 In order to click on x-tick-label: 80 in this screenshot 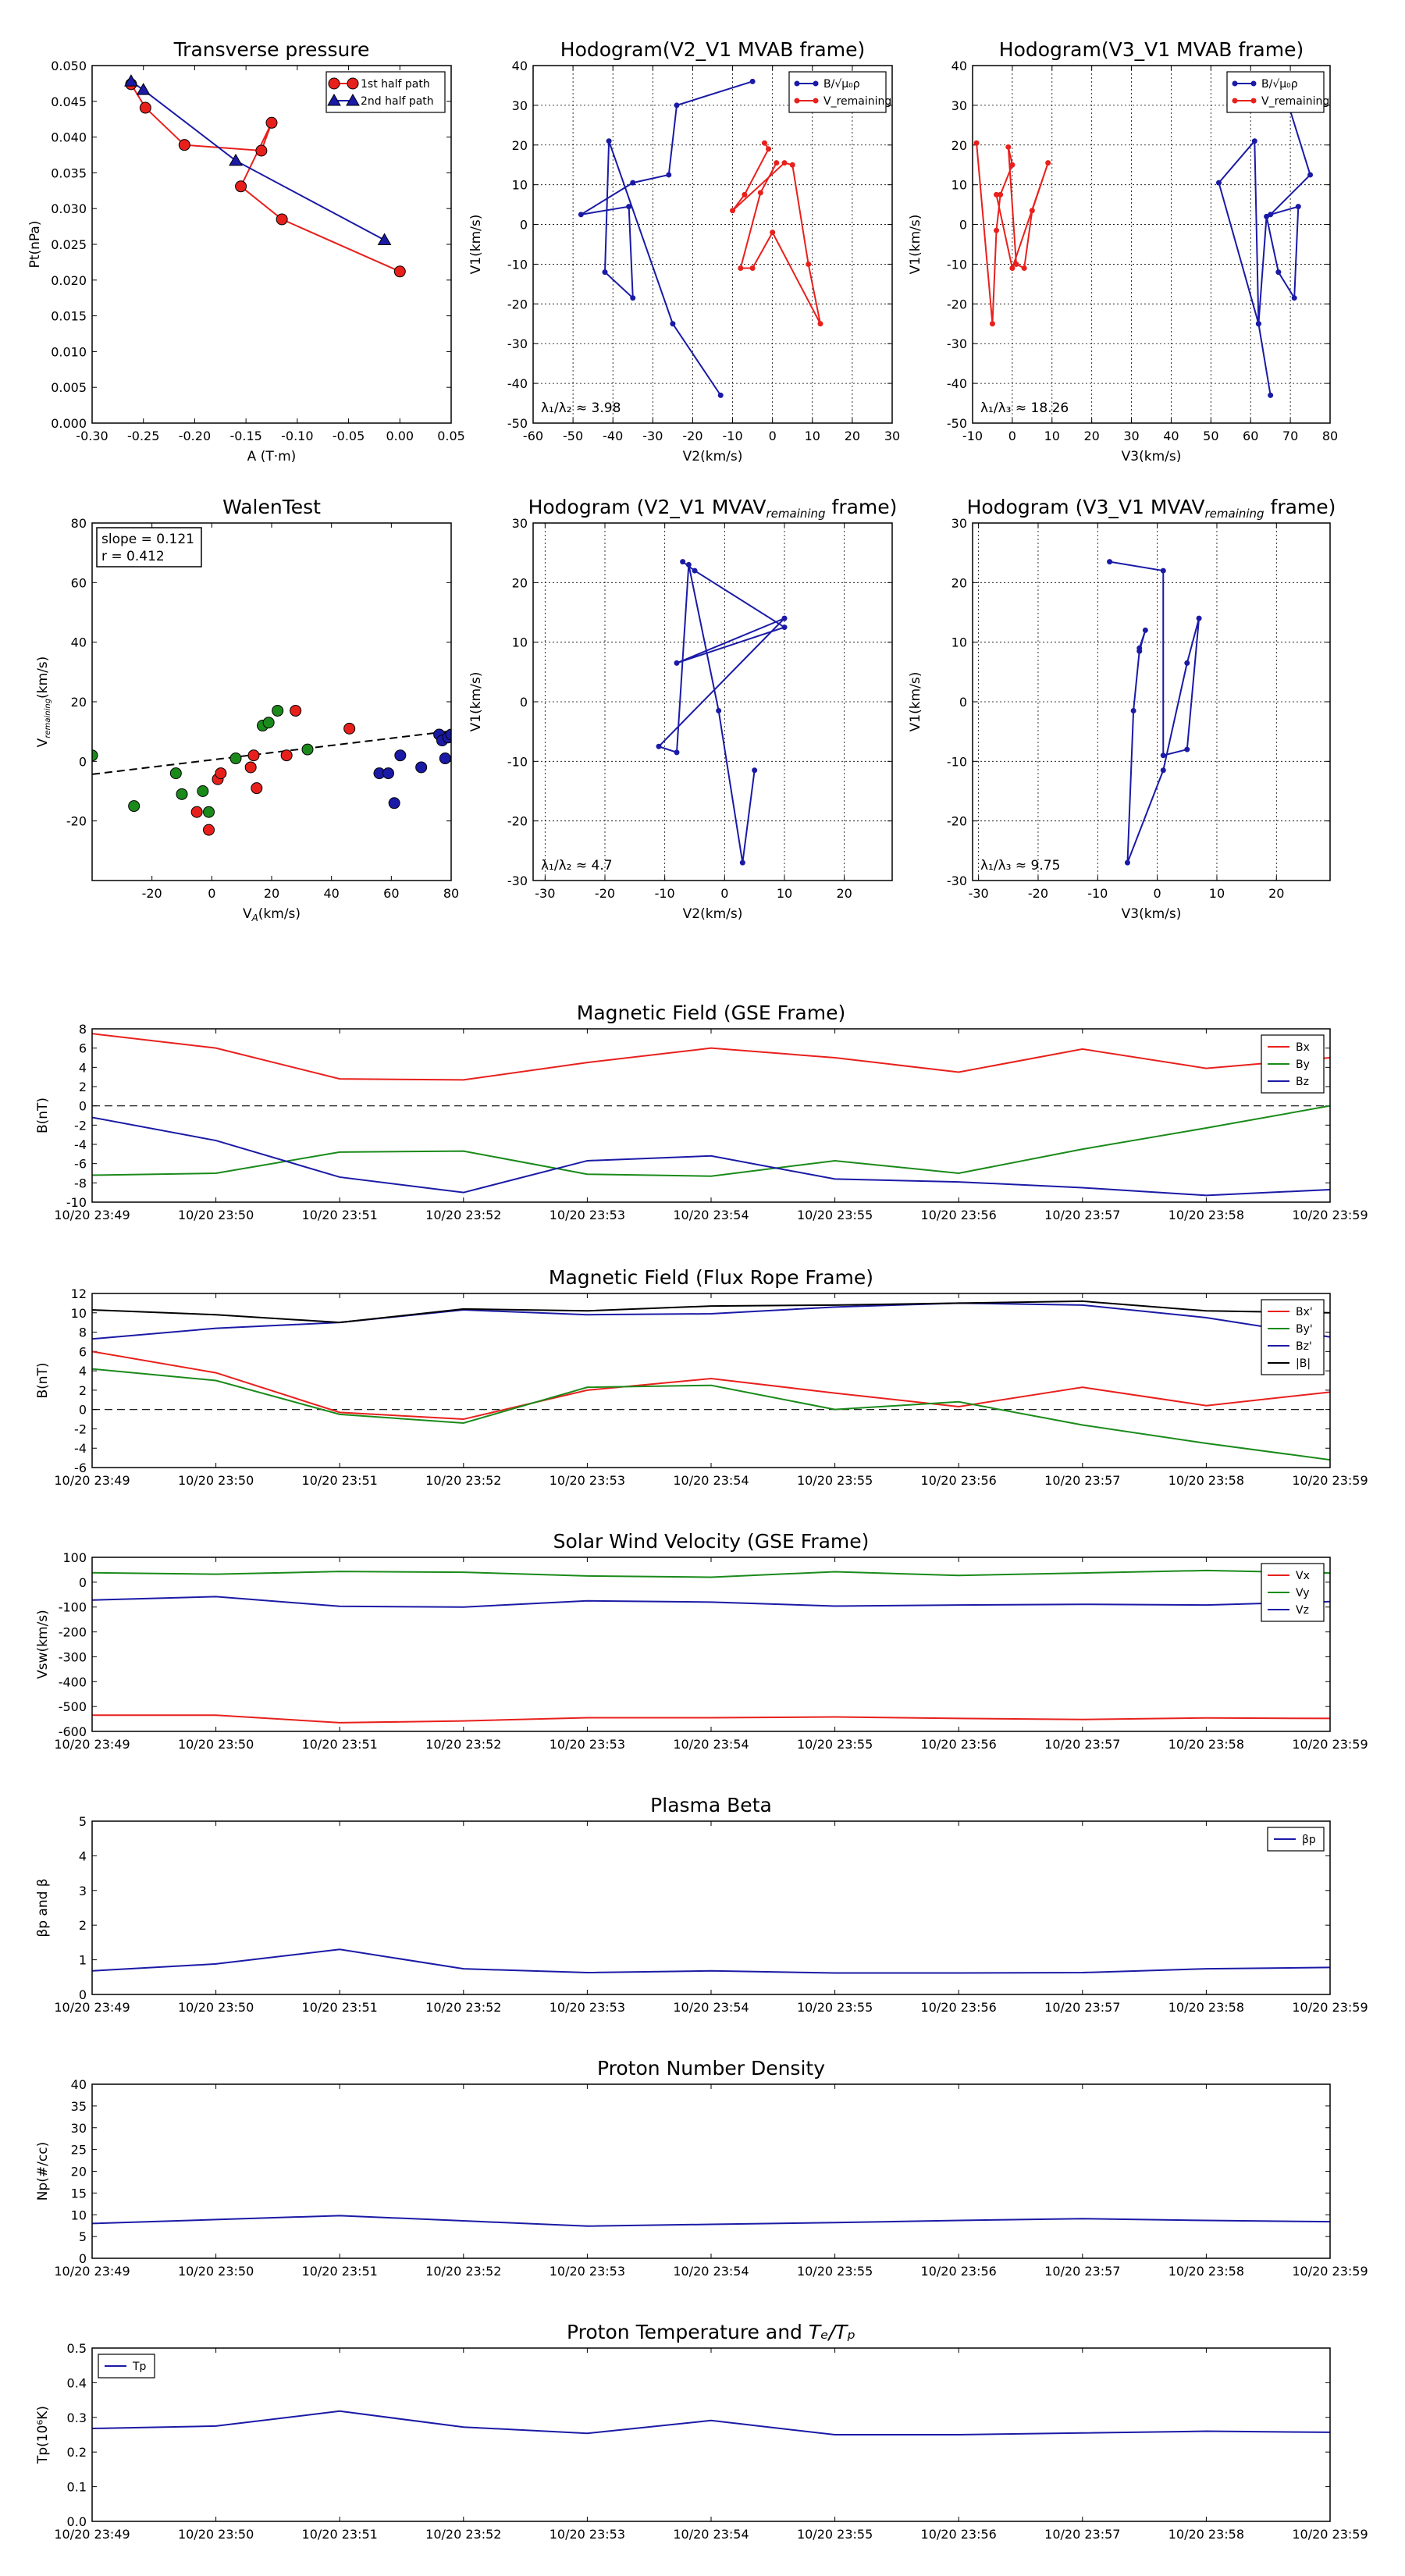, I will do `click(1330, 436)`.